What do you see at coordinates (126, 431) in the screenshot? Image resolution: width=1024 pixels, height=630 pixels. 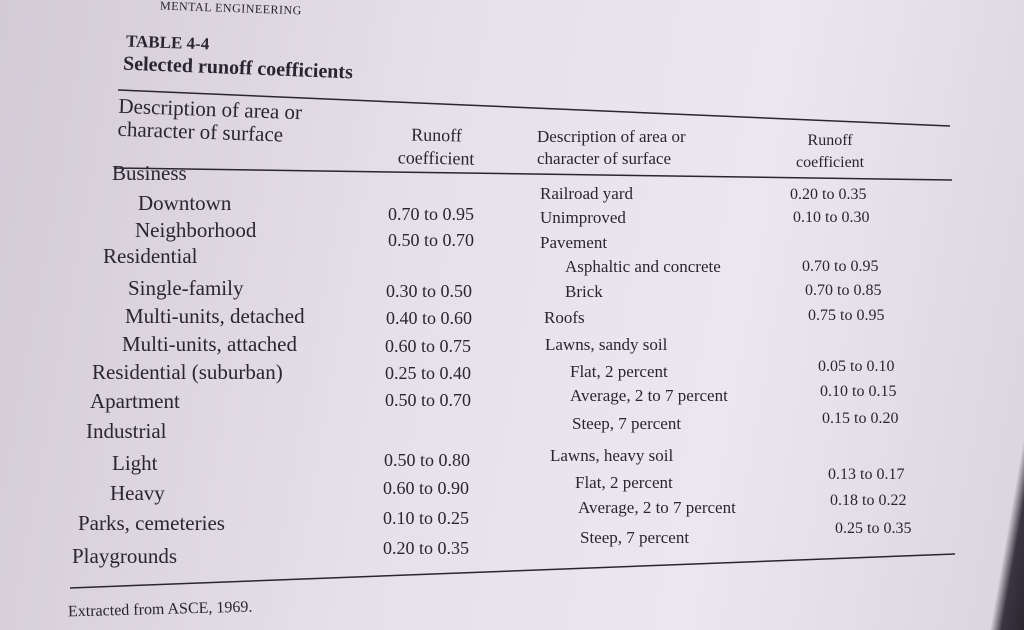 I see `row-label: Industrial` at bounding box center [126, 431].